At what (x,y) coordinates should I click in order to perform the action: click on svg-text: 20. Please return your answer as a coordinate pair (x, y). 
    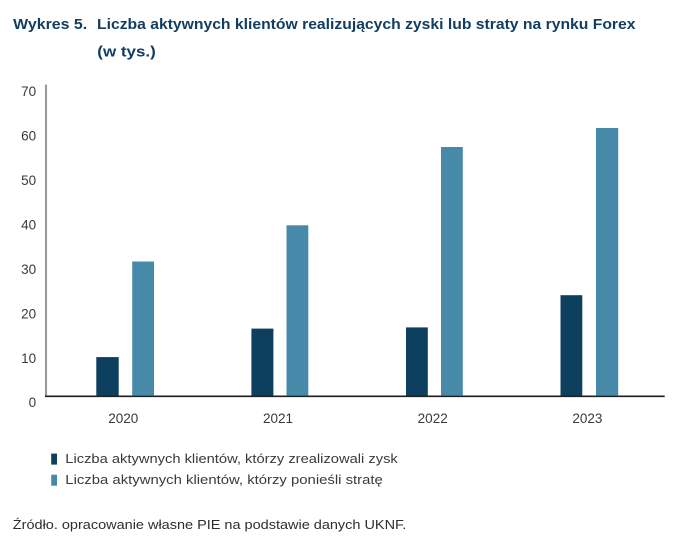
    Looking at the image, I should click on (28, 313).